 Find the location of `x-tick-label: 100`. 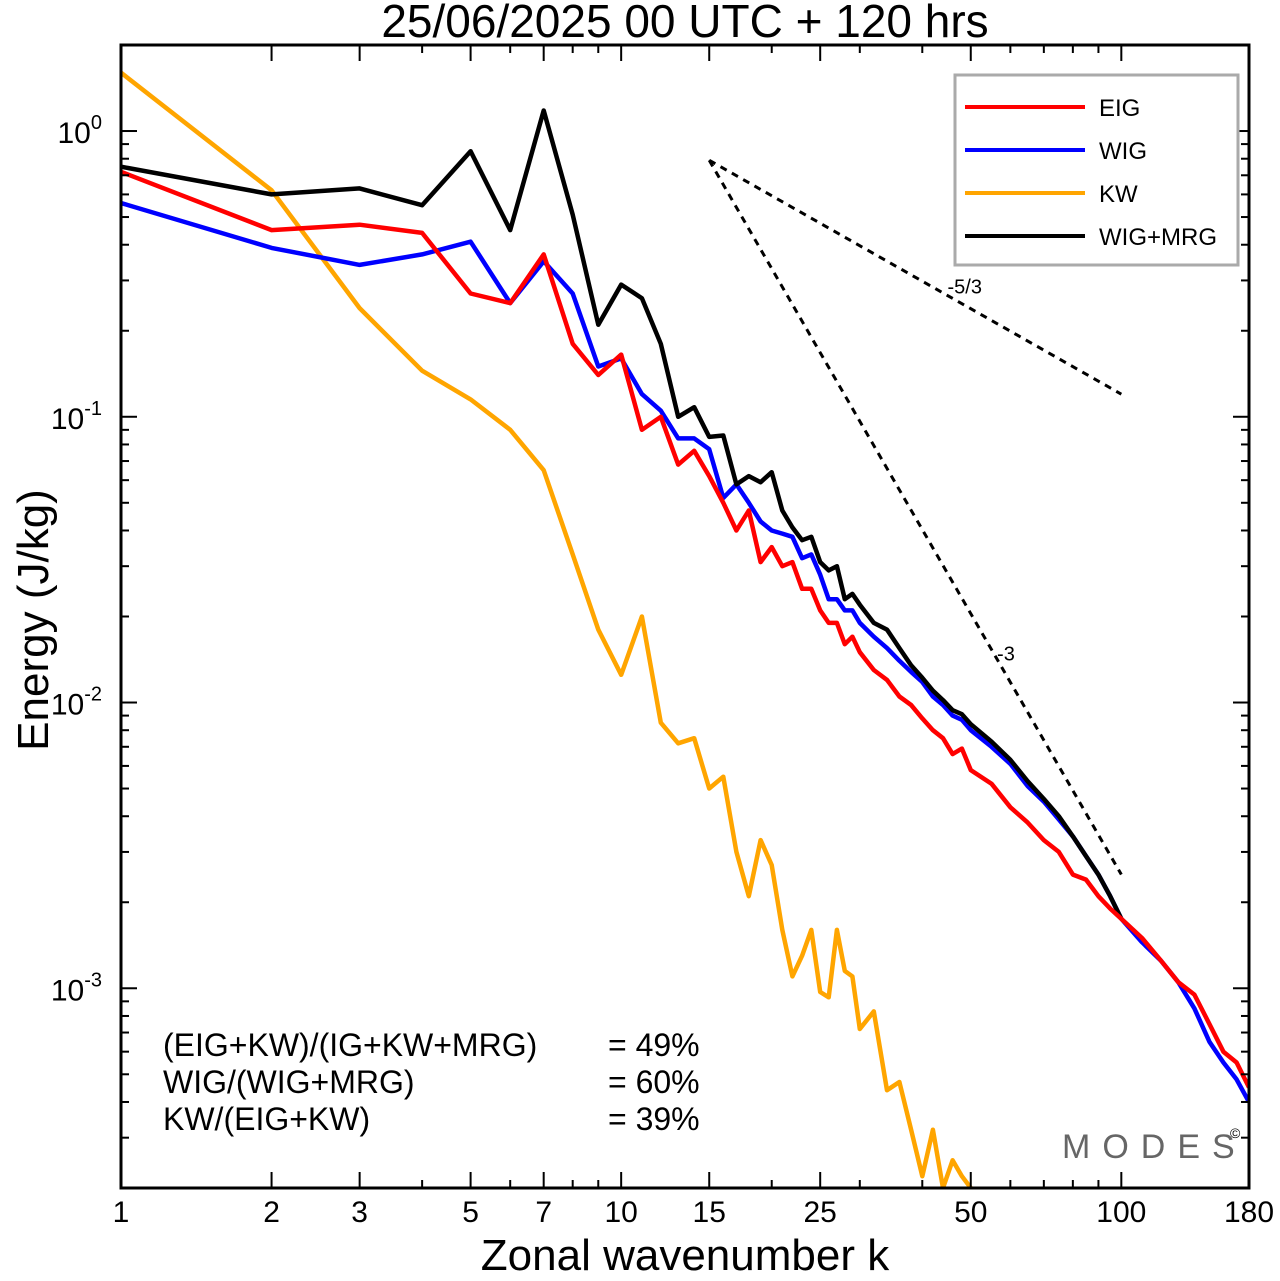

x-tick-label: 100 is located at coordinates (1121, 1212).